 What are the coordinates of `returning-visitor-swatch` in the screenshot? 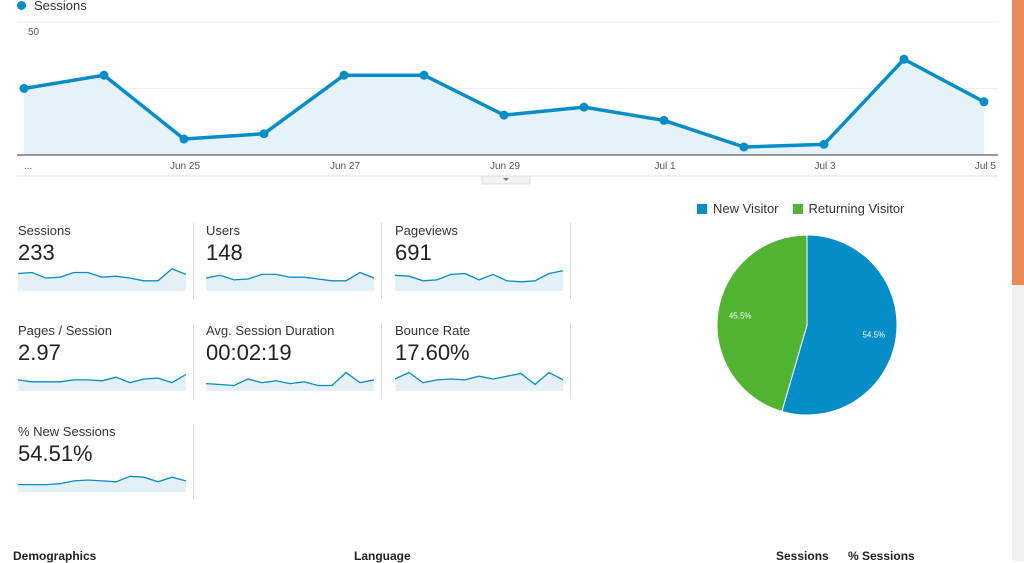 It's located at (797, 208).